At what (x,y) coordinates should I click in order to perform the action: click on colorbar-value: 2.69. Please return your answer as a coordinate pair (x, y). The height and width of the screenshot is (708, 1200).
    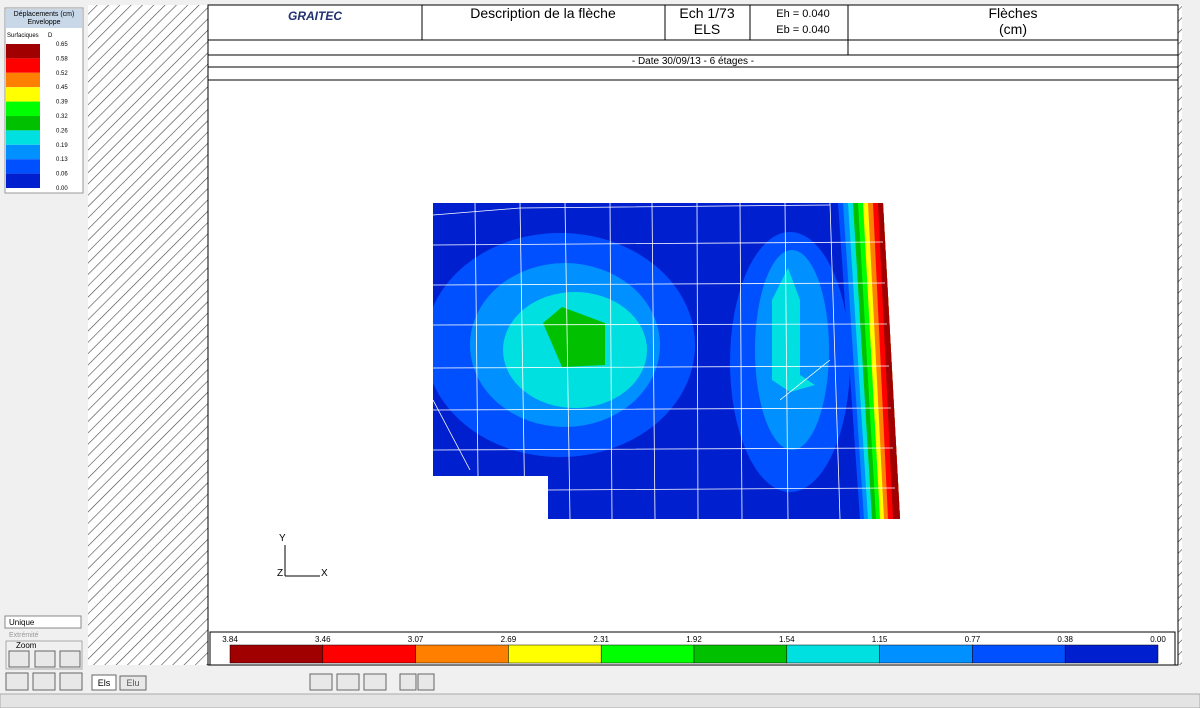
    Looking at the image, I should click on (509, 639).